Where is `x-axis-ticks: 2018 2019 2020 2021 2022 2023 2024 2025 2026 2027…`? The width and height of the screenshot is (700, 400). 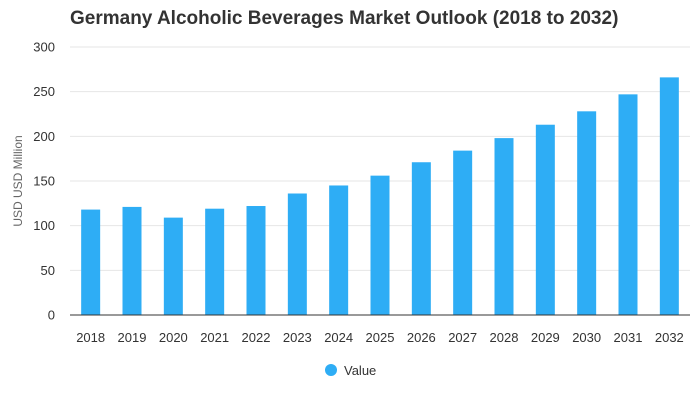 x-axis-ticks: 2018 2019 2020 2021 2022 2023 2024 2025 2026 2027… is located at coordinates (380, 337).